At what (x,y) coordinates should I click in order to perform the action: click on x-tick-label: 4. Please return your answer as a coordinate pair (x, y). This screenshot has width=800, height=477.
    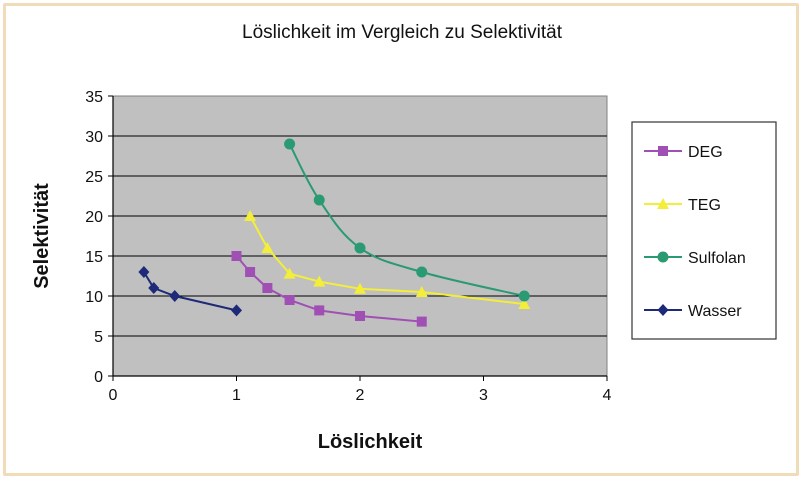
    Looking at the image, I should click on (607, 395).